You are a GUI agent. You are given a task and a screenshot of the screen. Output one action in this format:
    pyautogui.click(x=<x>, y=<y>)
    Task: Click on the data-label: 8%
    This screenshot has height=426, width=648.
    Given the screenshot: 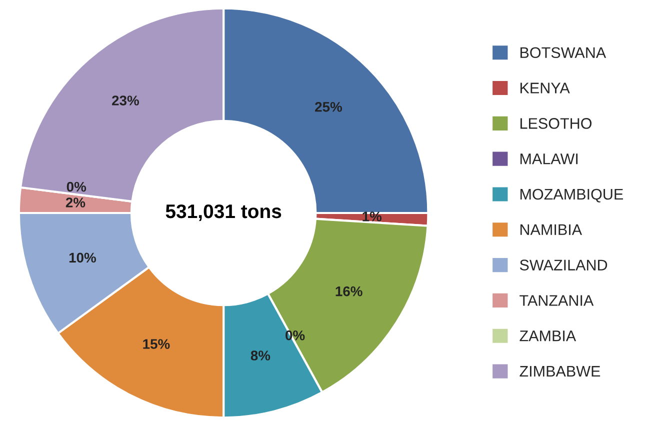 What is the action you would take?
    pyautogui.click(x=260, y=355)
    